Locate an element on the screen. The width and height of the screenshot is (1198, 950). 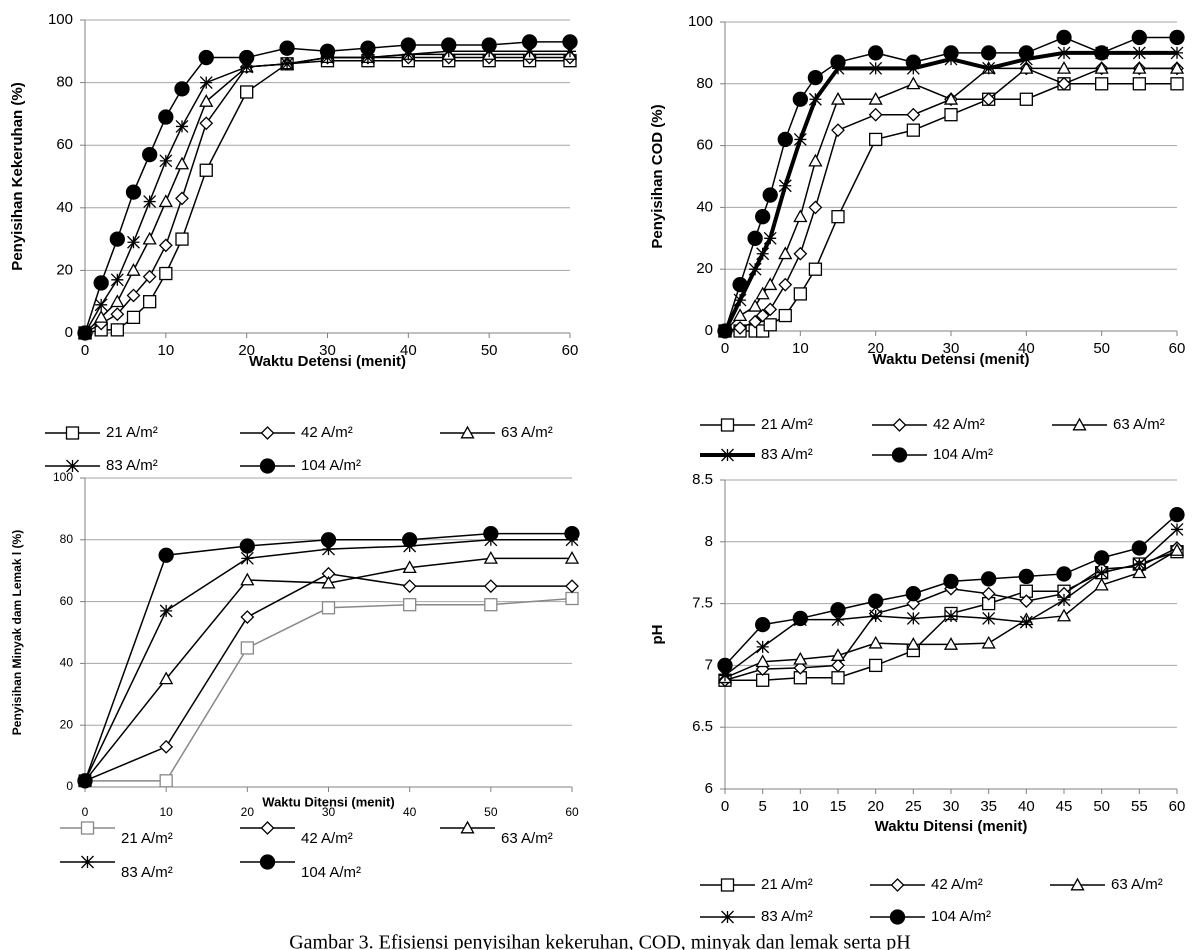
x-tick-label: 40 is located at coordinates (410, 812).